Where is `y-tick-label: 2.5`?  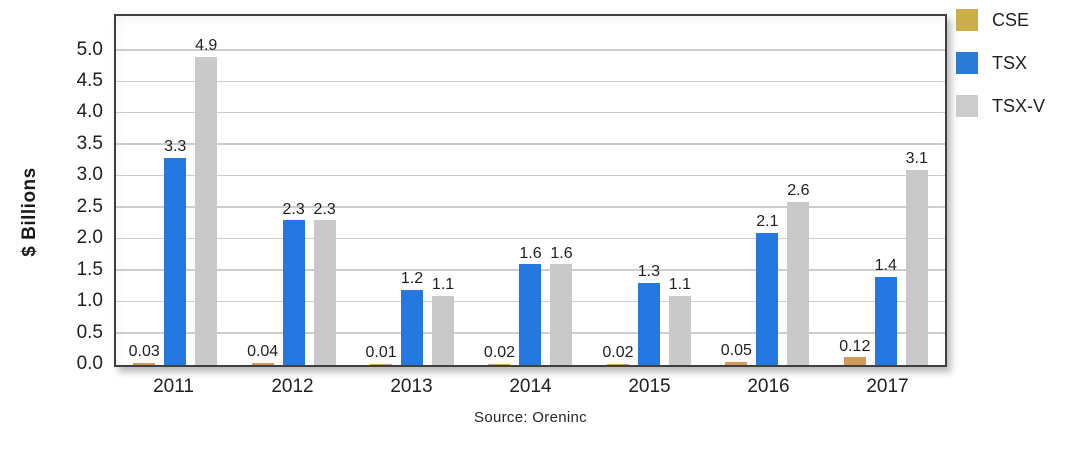
y-tick-label: 2.5 is located at coordinates (89, 206).